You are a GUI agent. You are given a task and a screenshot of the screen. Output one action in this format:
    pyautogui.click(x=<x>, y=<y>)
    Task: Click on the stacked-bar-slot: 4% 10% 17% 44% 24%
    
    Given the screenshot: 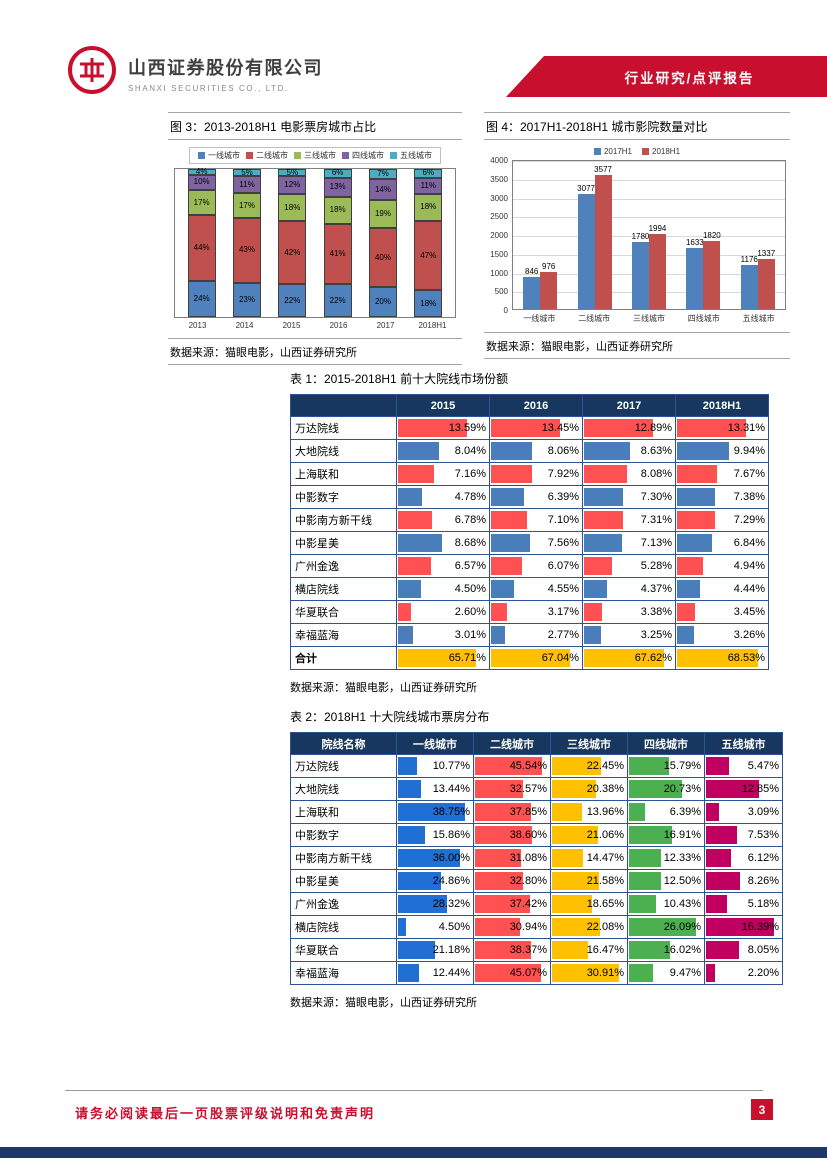 What is the action you would take?
    pyautogui.click(x=201, y=242)
    